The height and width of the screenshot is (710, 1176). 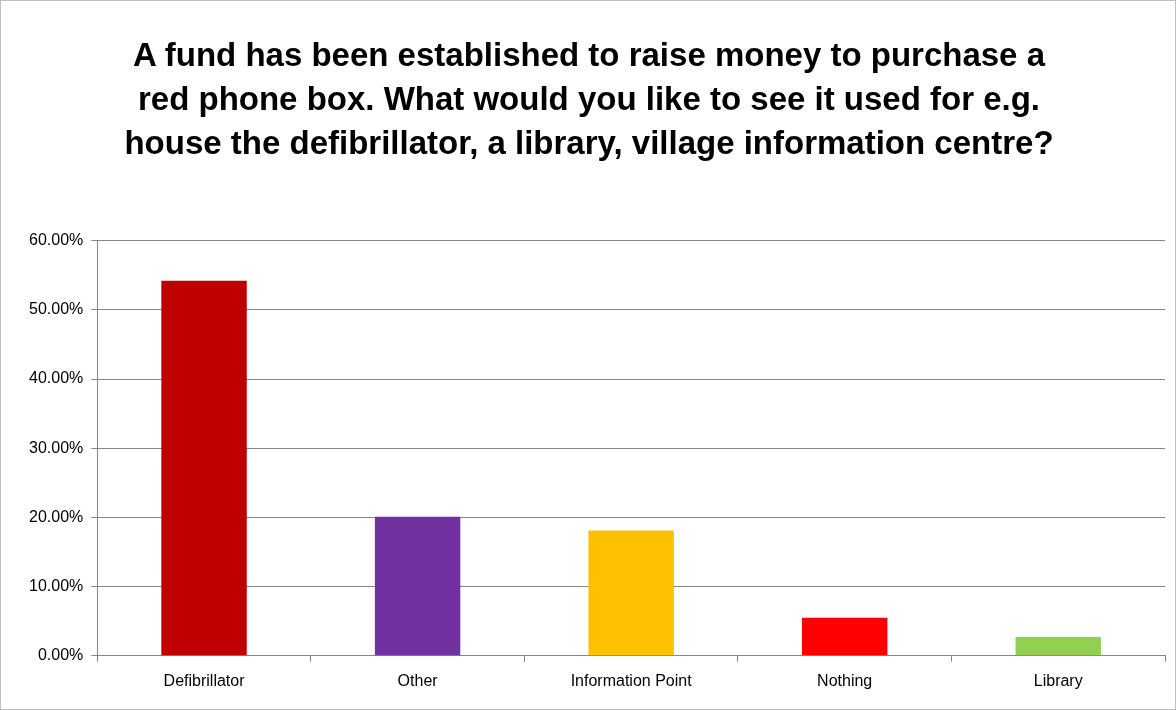 I want to click on y-tick-label: 50.00%, so click(x=56, y=309).